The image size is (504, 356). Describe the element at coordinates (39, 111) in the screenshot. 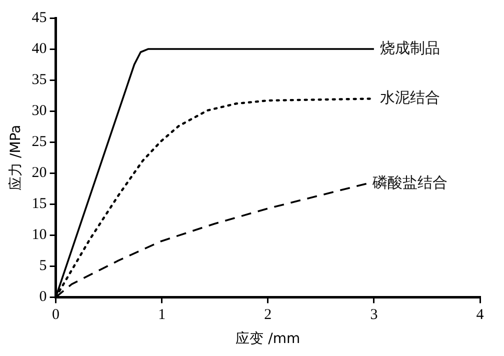

I see `y-tick-label: 30` at that location.